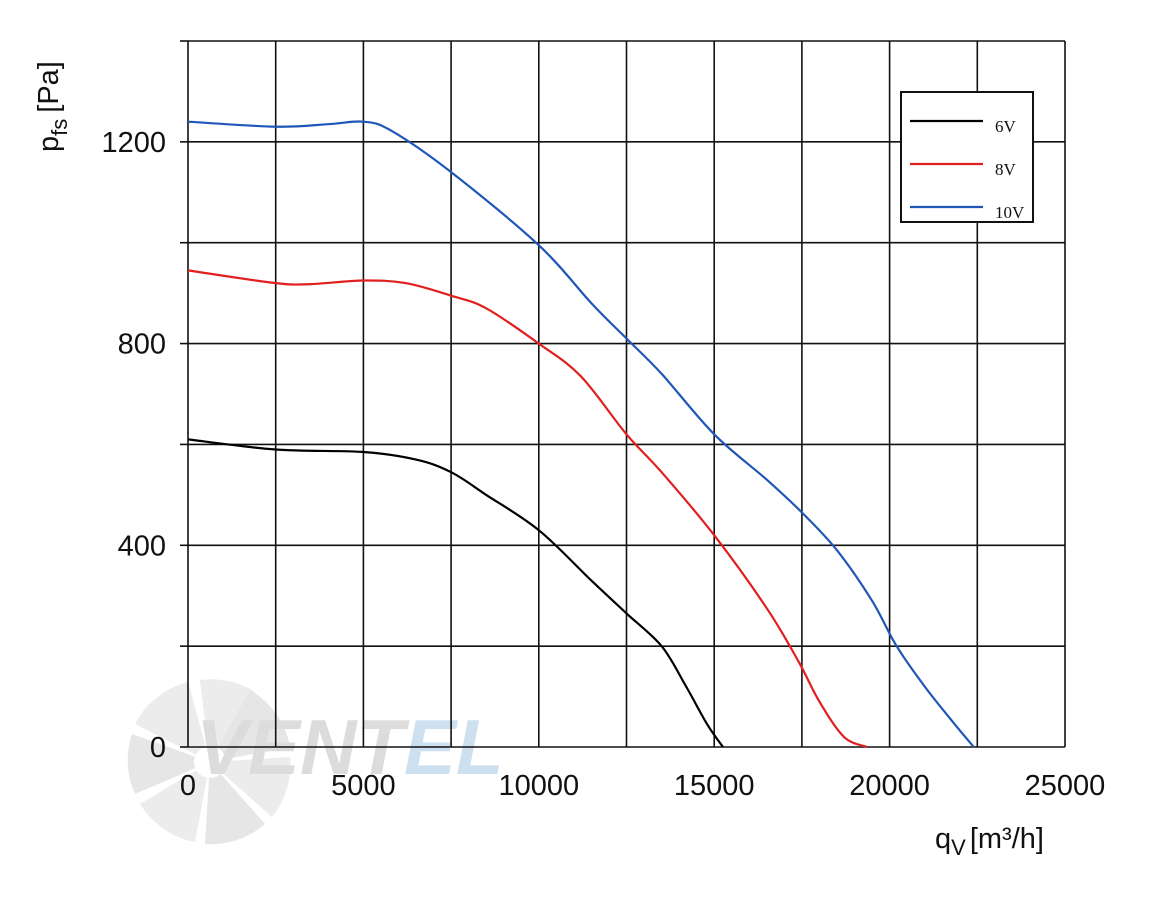  Describe the element at coordinates (209, 762) in the screenshot. I see `fan-icon` at that location.